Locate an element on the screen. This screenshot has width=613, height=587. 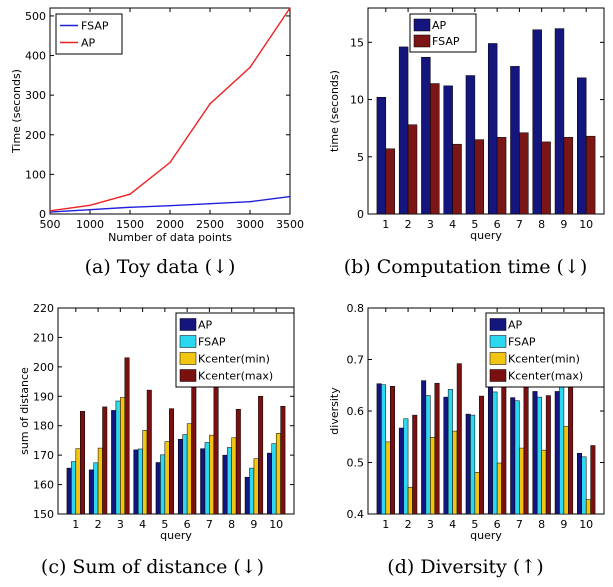
legend-label: AP is located at coordinates (439, 25).